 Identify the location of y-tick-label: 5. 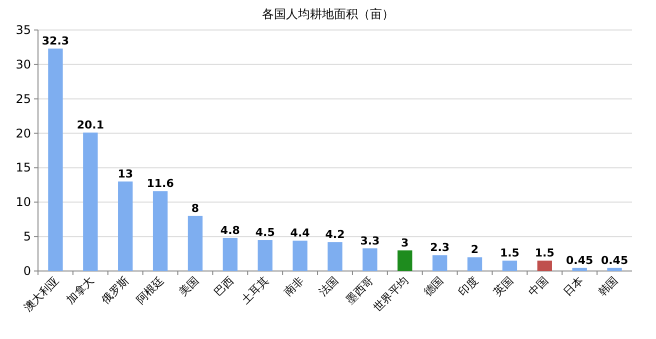
(27, 237).